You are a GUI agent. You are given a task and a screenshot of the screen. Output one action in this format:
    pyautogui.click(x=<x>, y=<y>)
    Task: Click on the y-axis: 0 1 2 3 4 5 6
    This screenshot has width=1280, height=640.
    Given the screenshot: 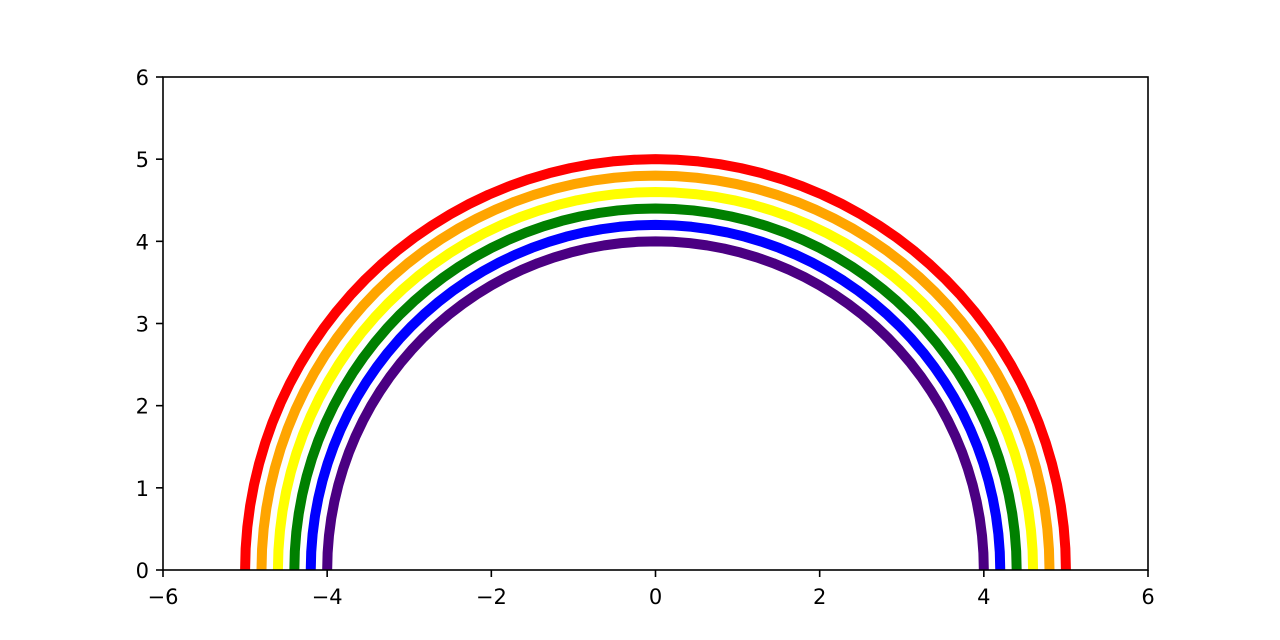 What is the action you would take?
    pyautogui.click(x=149, y=324)
    